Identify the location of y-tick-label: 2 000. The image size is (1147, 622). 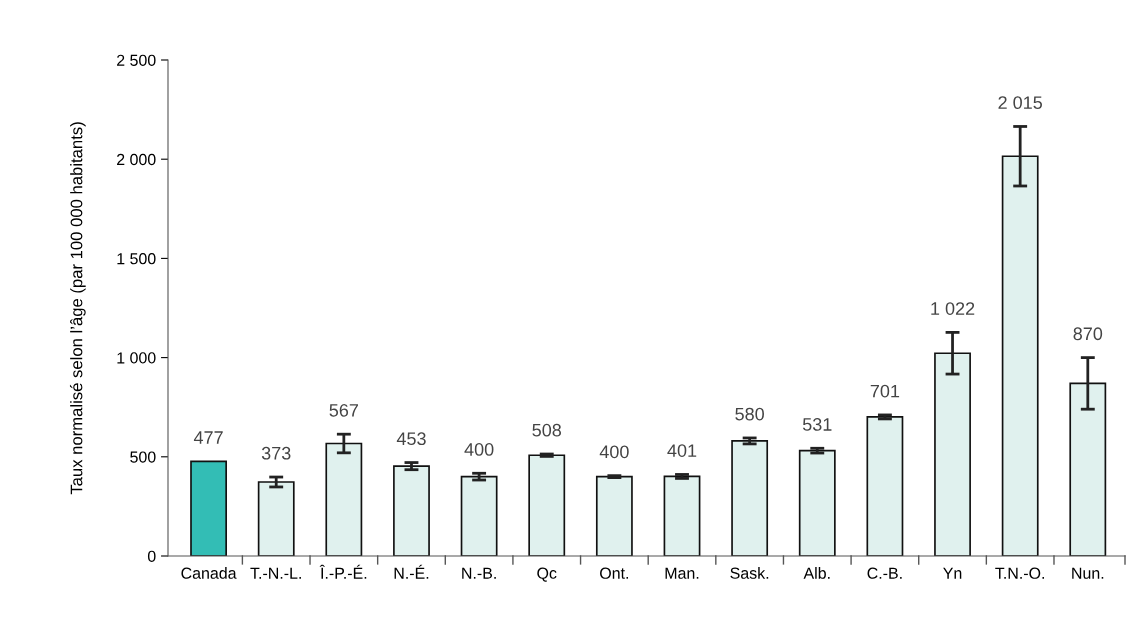
(136, 159).